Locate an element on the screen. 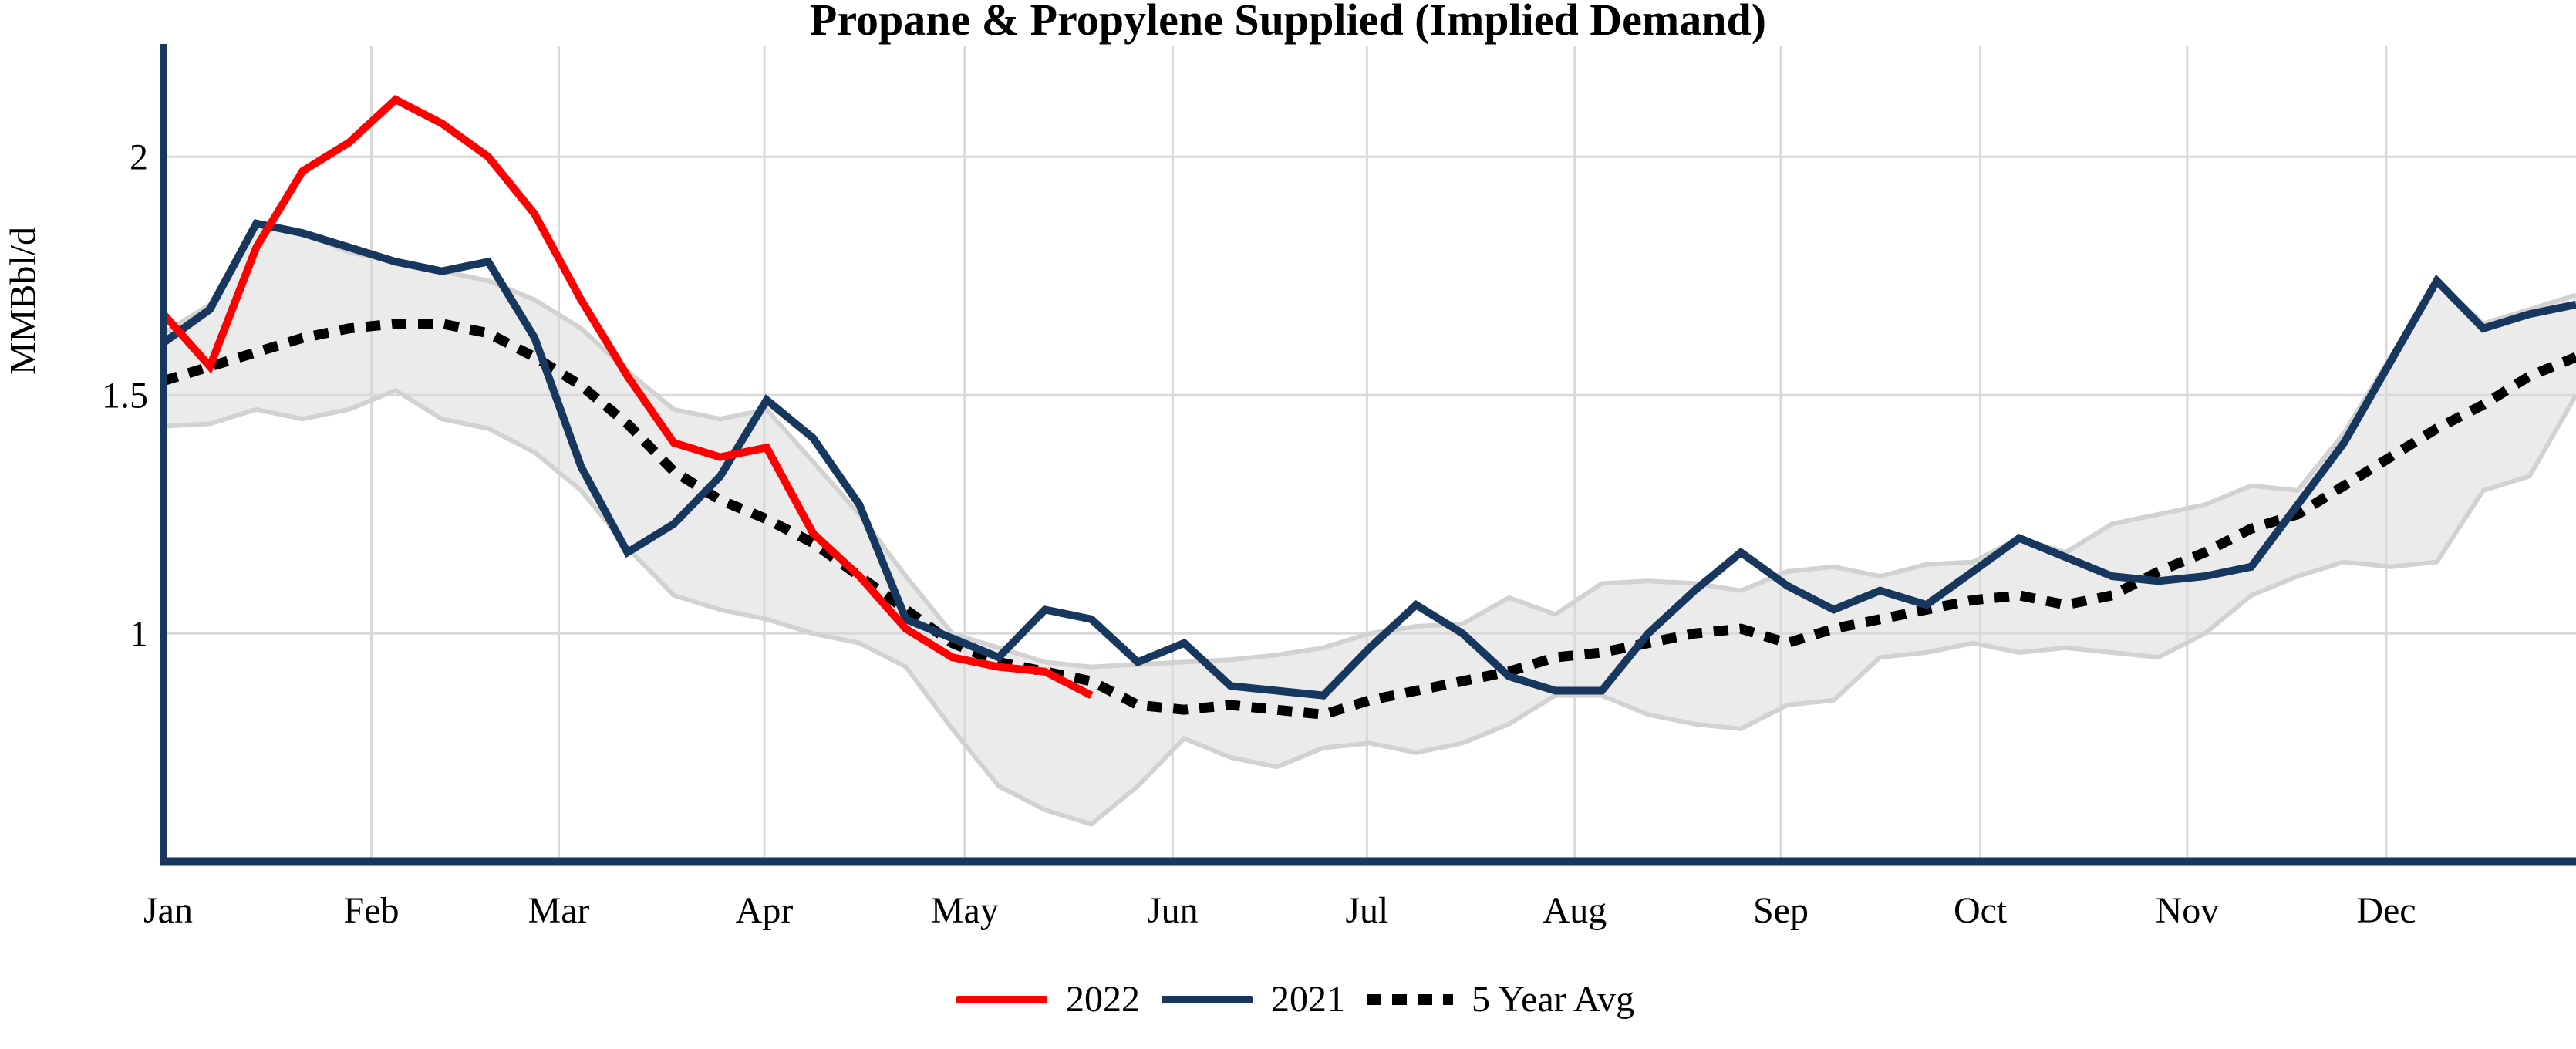 This screenshot has height=1049, width=2576. legend-label-5yr-avg: 5 Year Avg is located at coordinates (1553, 999).